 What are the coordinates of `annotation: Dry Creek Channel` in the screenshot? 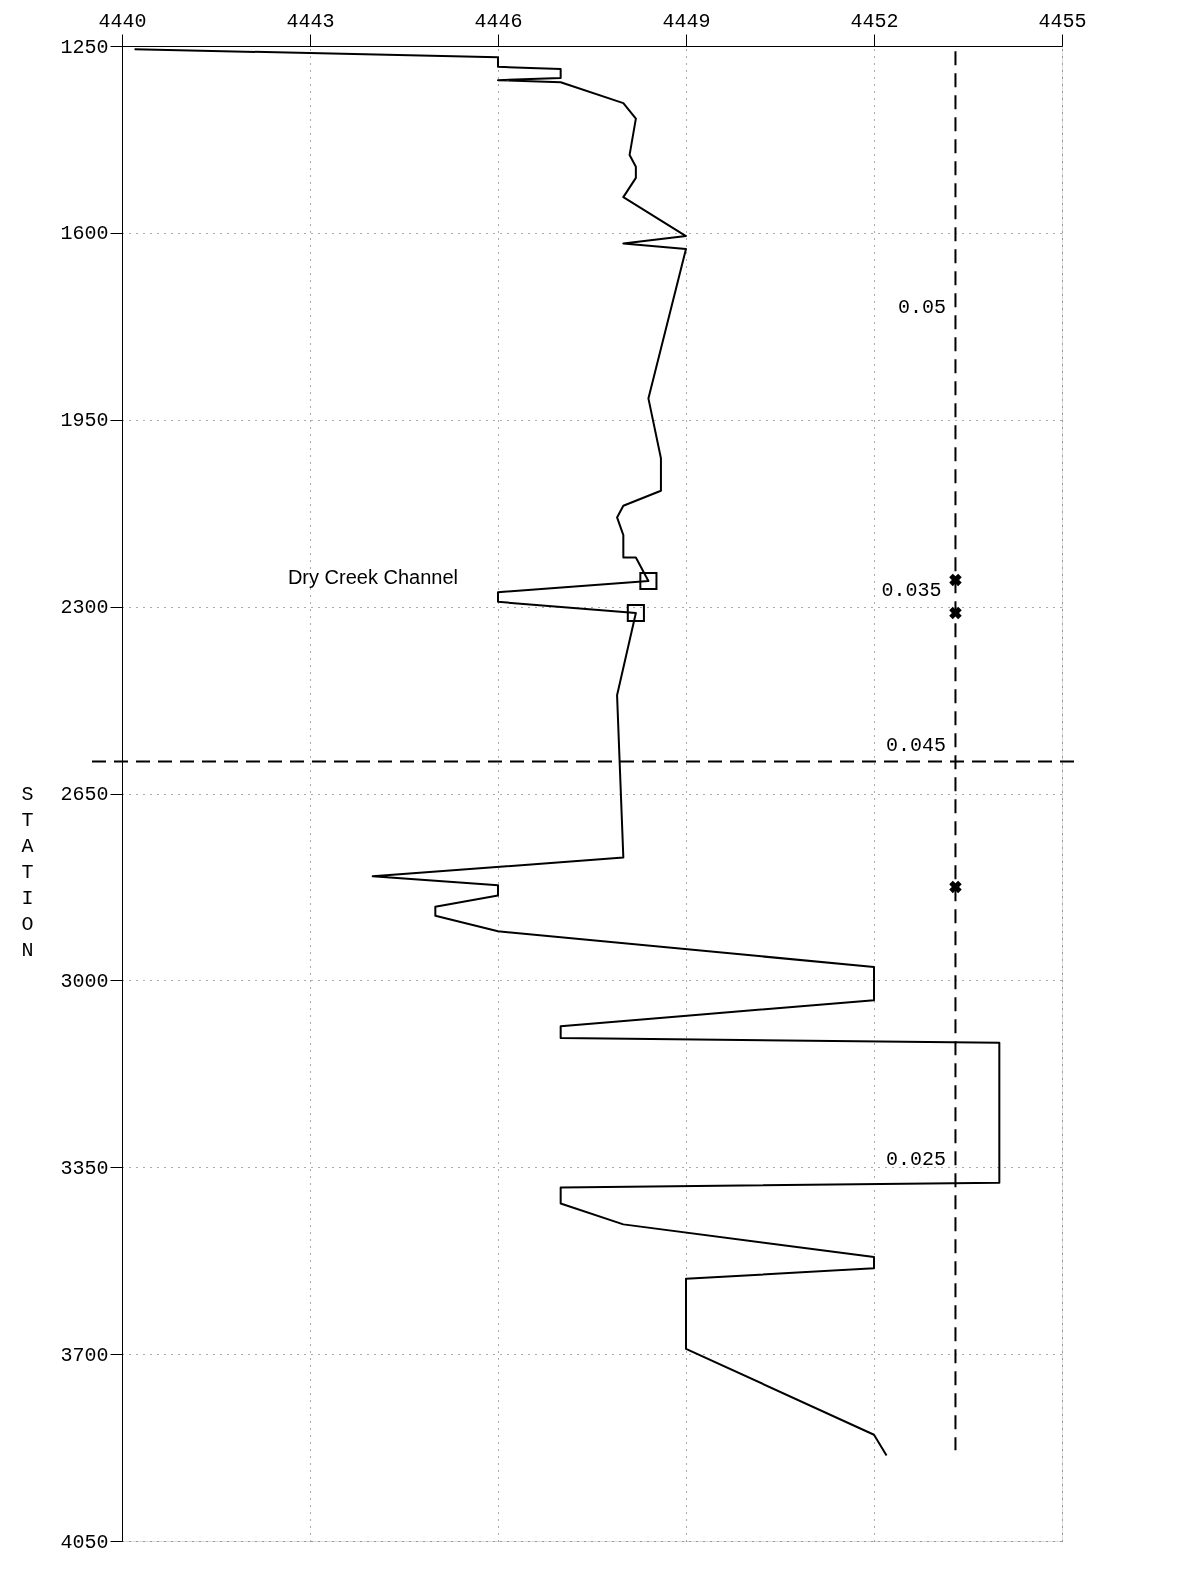 It's located at (372, 577).